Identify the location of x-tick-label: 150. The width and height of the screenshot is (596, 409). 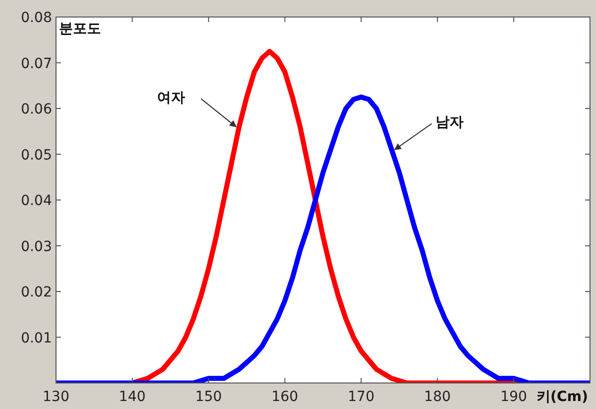
(208, 397).